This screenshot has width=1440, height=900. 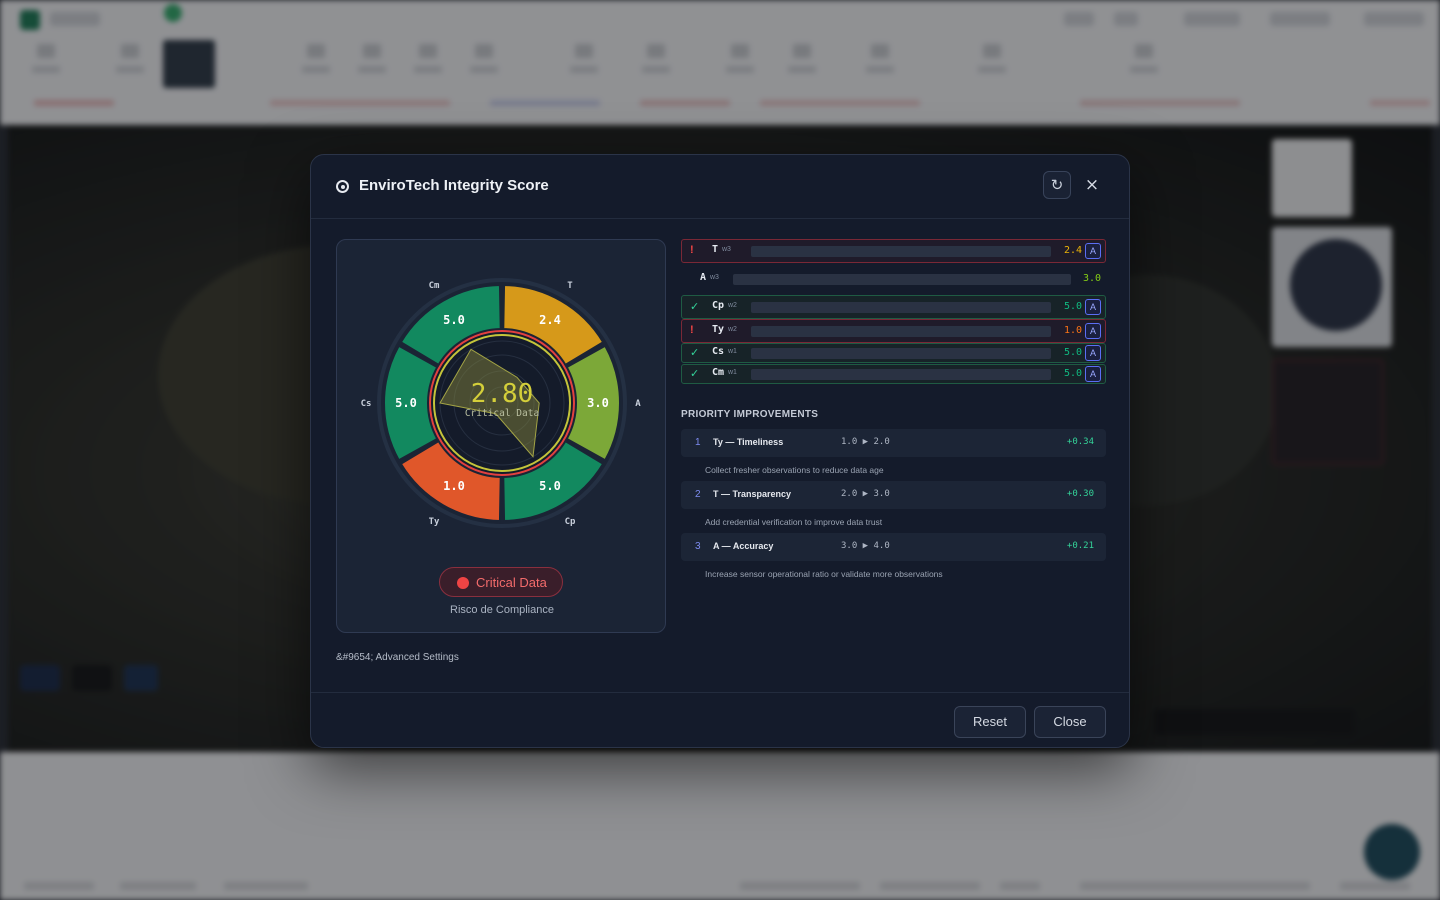 What do you see at coordinates (454, 185) in the screenshot?
I see `modal-title: EnviroTech Integrity Score` at bounding box center [454, 185].